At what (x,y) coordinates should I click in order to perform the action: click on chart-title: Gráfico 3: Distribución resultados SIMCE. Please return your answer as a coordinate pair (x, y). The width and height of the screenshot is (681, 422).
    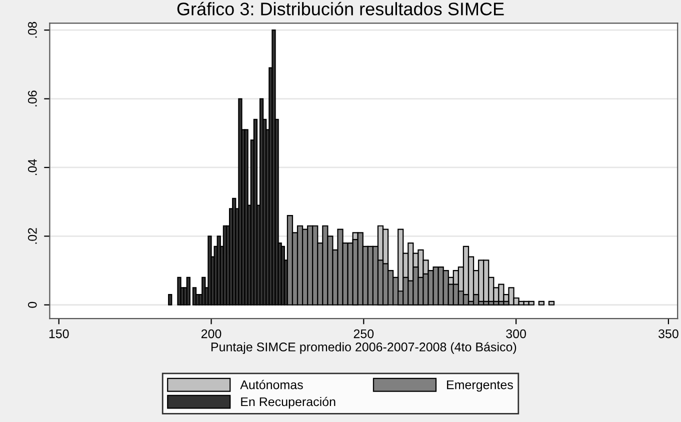
    Looking at the image, I should click on (340, 9).